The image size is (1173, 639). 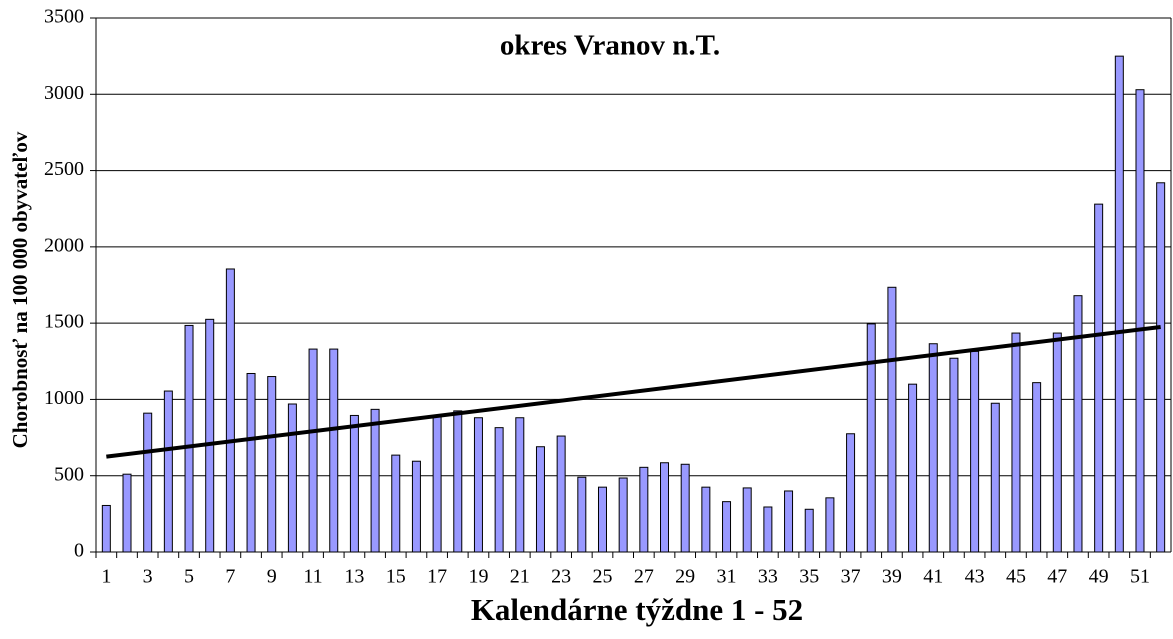 I want to click on x-tick-label: 3, so click(x=148, y=577).